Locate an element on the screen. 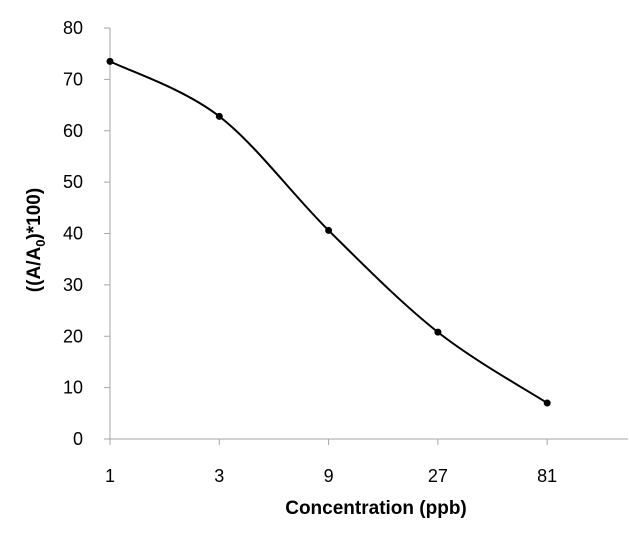 The width and height of the screenshot is (629, 542). y-axis: 0 10 20 30 40 50 60 70 80 is located at coordinates (87, 233).